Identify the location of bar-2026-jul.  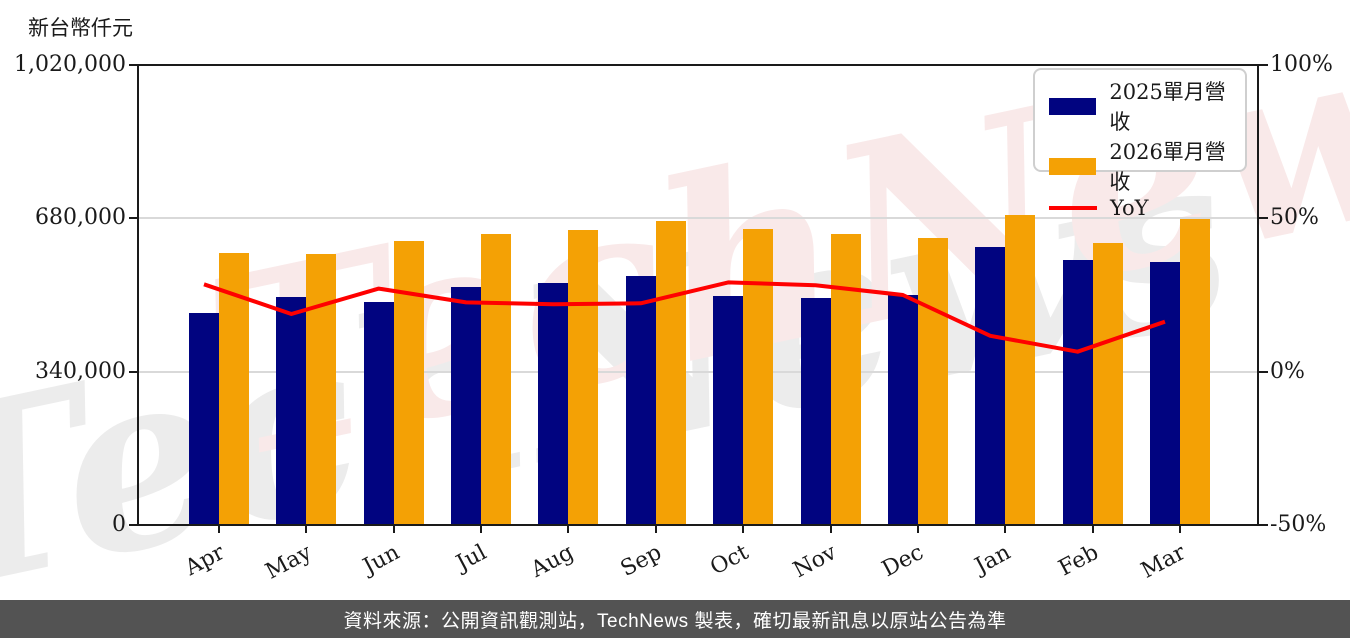
(496, 379).